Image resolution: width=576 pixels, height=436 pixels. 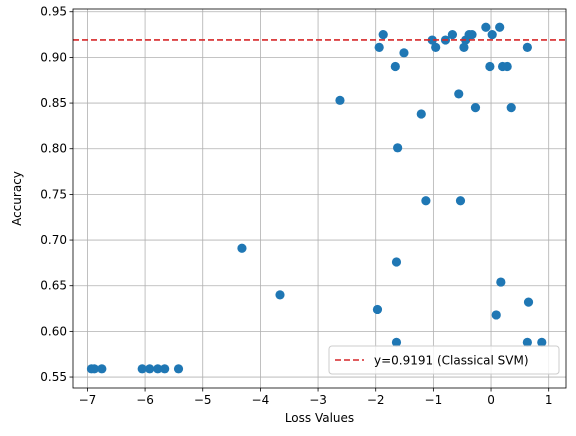 I want to click on x-tick-label: −7, so click(x=88, y=400).